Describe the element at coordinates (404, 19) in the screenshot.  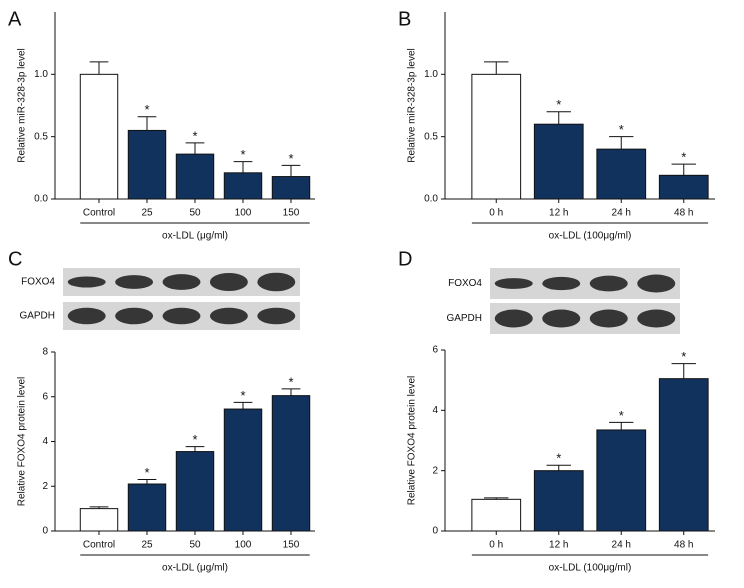
I see `panel-letter: B` at that location.